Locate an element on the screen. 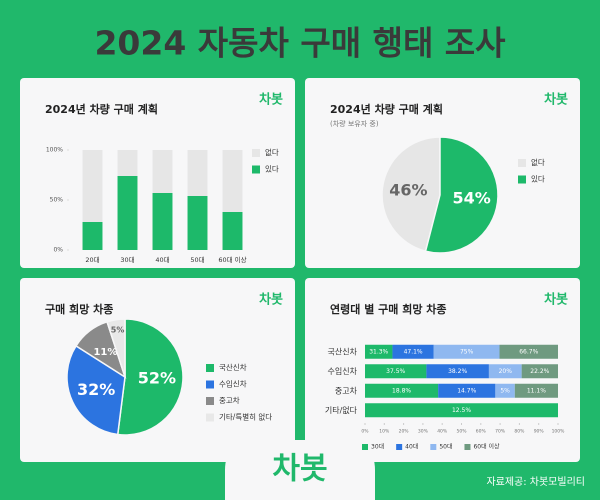 The image size is (600, 500). value-label: 11.1% is located at coordinates (536, 390).